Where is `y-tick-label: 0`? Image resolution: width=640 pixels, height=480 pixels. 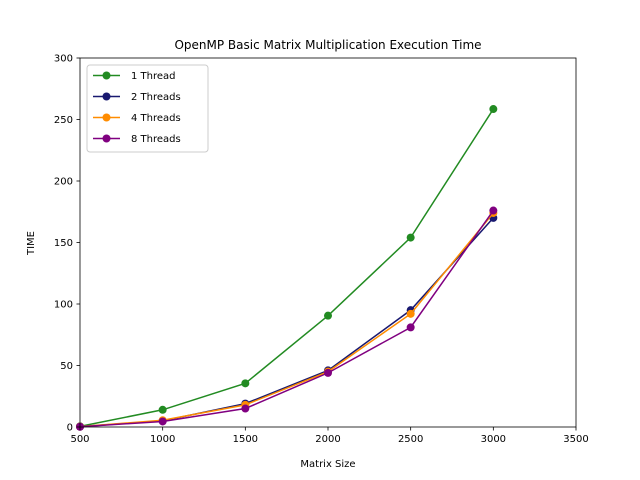 y-tick-label: 0 is located at coordinates (70, 428).